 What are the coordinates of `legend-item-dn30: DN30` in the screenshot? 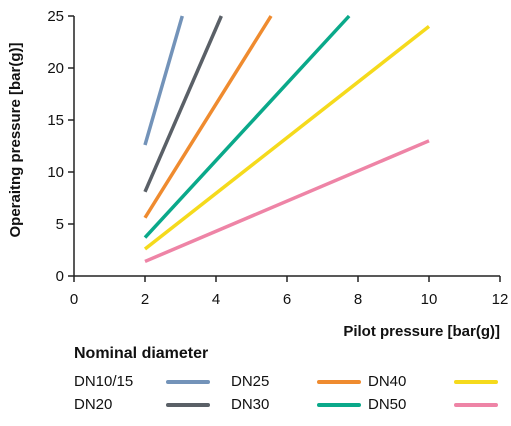 It's located at (296, 404).